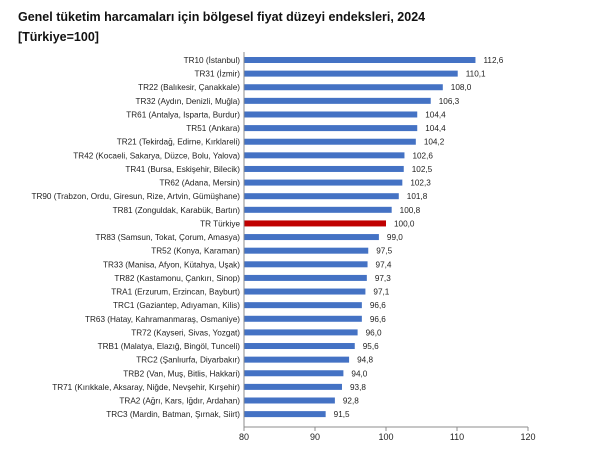 The width and height of the screenshot is (600, 466). What do you see at coordinates (173, 414) in the screenshot?
I see `category-label-26: TRC3 (Mardin, Batman, Şırnak, Siirt)` at bounding box center [173, 414].